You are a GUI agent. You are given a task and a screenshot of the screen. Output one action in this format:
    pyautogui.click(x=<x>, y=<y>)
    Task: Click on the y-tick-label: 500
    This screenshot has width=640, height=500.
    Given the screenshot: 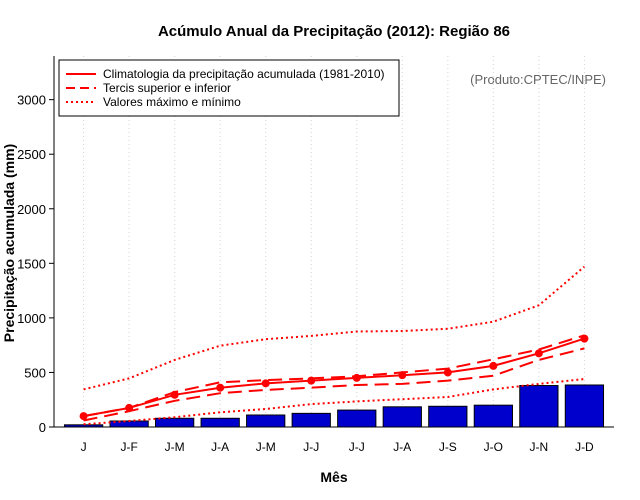 What is the action you would take?
    pyautogui.click(x=35, y=372)
    